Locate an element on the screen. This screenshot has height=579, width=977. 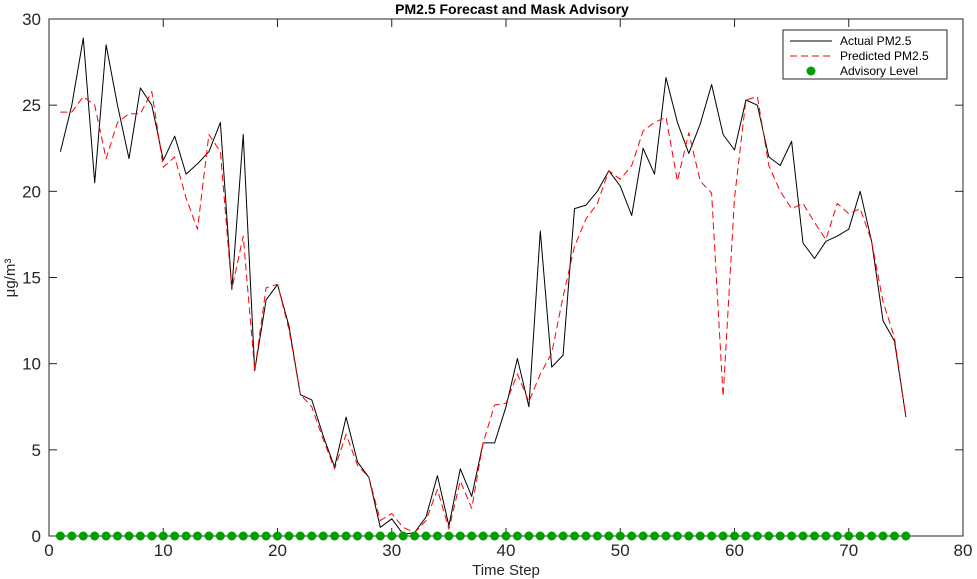
series-advisory-markers is located at coordinates (483, 536).